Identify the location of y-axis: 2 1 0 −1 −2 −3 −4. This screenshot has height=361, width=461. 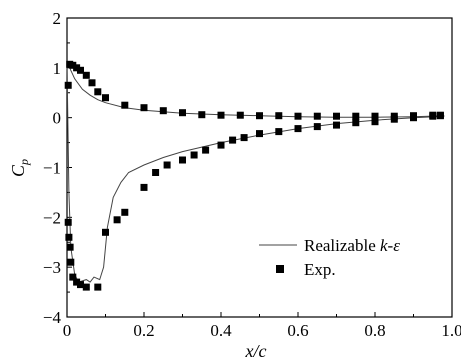
(57, 168).